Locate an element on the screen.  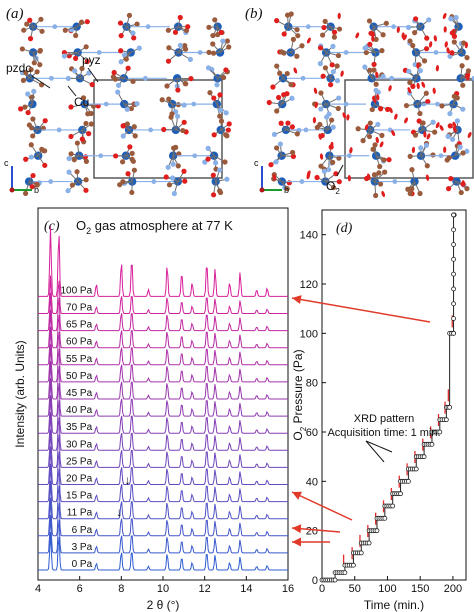
pressure-y-tick-label: 120 is located at coordinates (309, 285).